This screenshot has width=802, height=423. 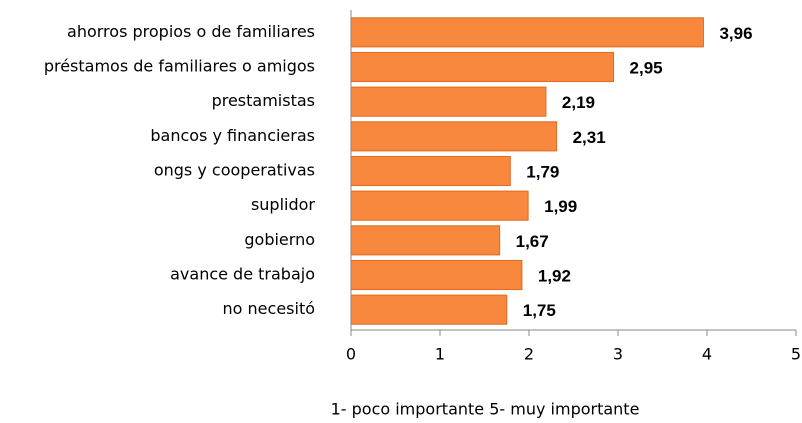 What do you see at coordinates (351, 354) in the screenshot?
I see `x-tick-label: 0` at bounding box center [351, 354].